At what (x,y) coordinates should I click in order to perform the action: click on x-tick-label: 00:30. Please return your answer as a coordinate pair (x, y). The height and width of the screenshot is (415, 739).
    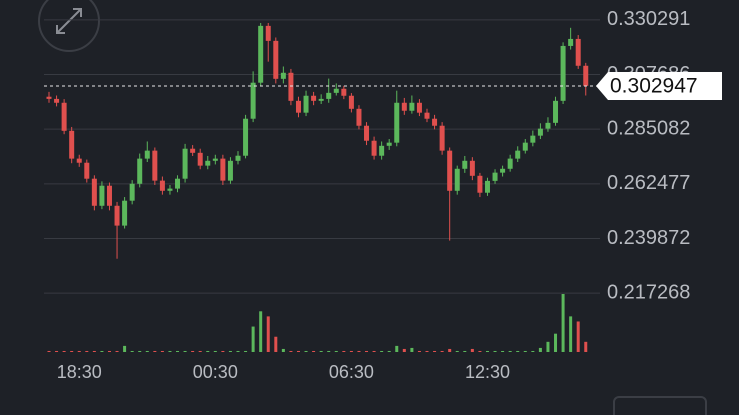
    Looking at the image, I should click on (215, 372).